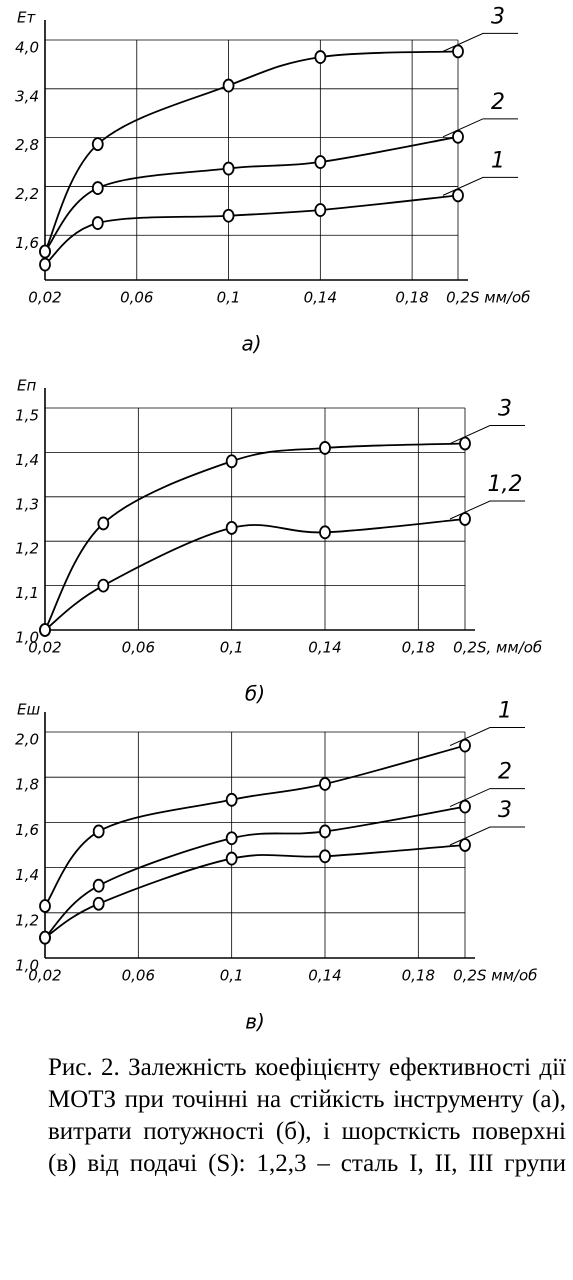 This screenshot has width=573, height=1280. Describe the element at coordinates (27, 593) in the screenshot. I see `y-tick-label: 1,1` at that location.